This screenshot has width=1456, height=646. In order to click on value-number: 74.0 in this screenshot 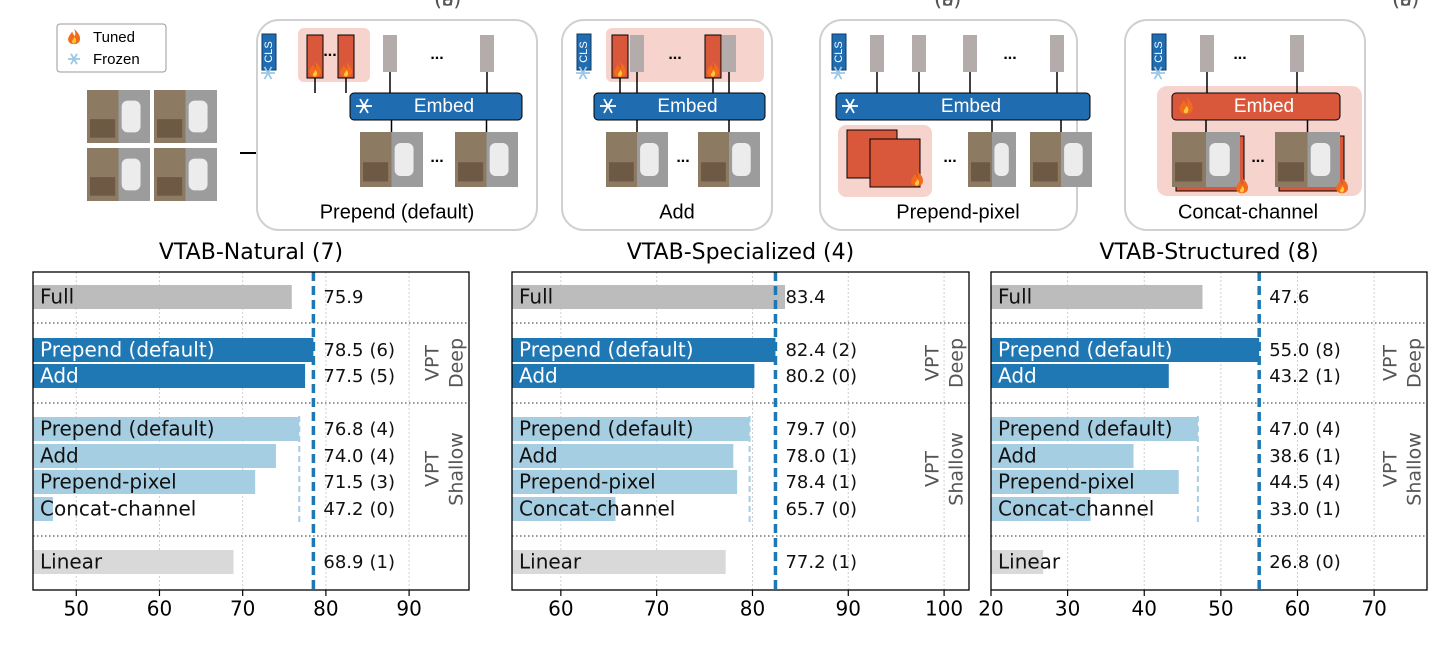, I will do `click(343, 456)`.